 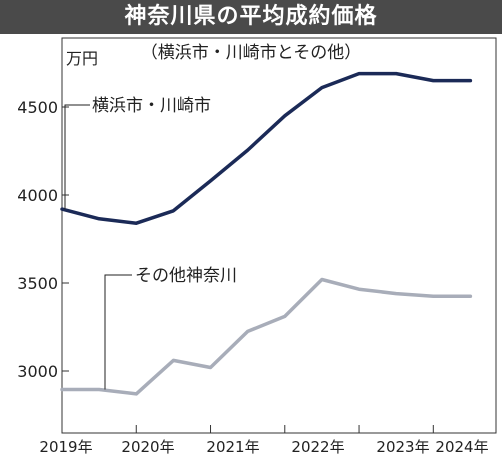 What do you see at coordinates (186, 276) in the screenshot?
I see `series-label-1: その他神奈川` at bounding box center [186, 276].